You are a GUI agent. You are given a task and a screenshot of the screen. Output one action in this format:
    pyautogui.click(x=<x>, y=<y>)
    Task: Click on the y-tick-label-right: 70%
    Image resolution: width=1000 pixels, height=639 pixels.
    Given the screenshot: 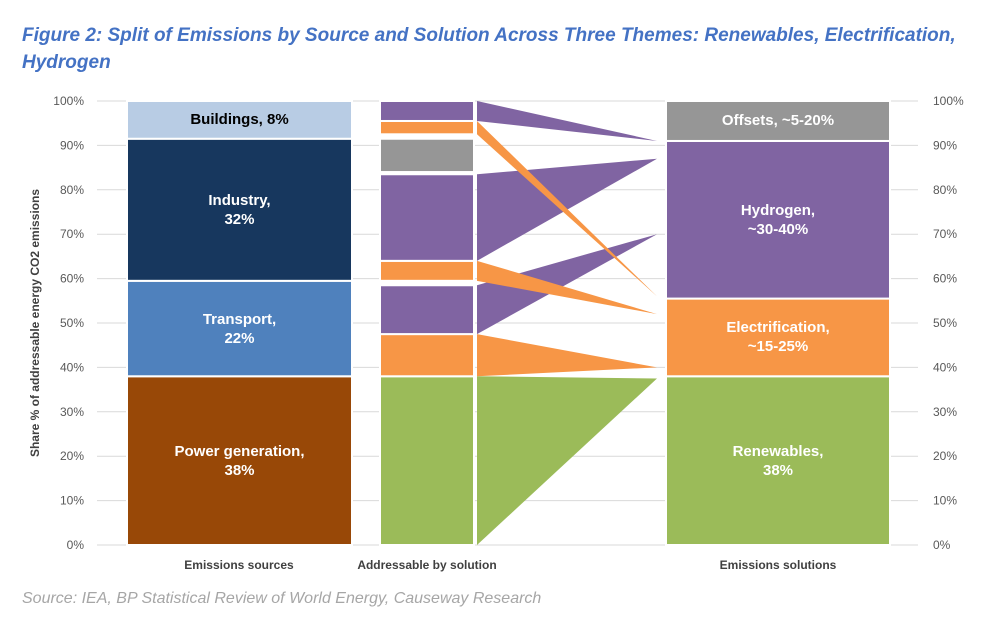 What is the action you would take?
    pyautogui.click(x=945, y=234)
    